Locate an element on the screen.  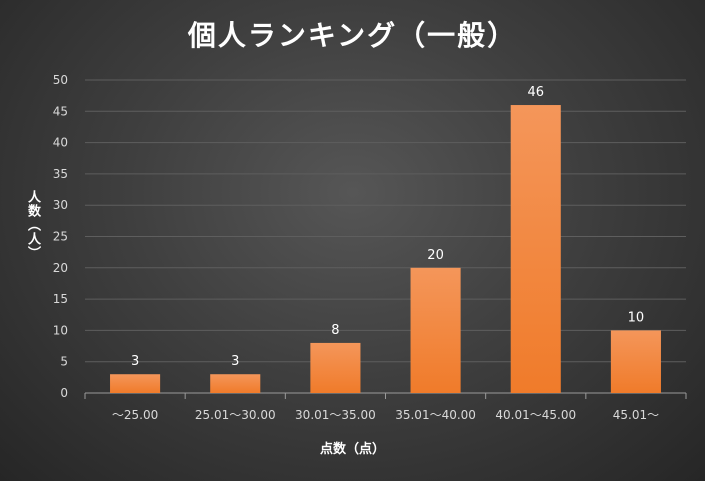
x-axis-label: 点数（点） is located at coordinates (352, 449).